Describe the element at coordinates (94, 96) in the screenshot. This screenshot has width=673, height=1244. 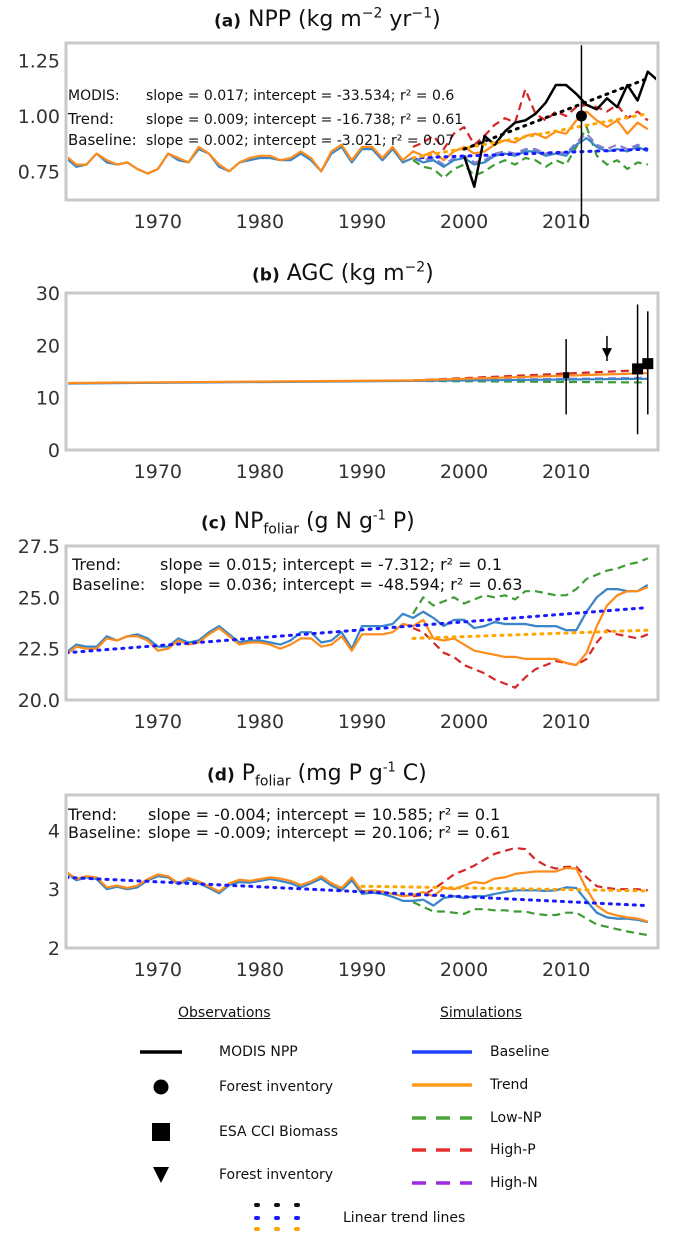
I see `stat-label: MODIS:` at that location.